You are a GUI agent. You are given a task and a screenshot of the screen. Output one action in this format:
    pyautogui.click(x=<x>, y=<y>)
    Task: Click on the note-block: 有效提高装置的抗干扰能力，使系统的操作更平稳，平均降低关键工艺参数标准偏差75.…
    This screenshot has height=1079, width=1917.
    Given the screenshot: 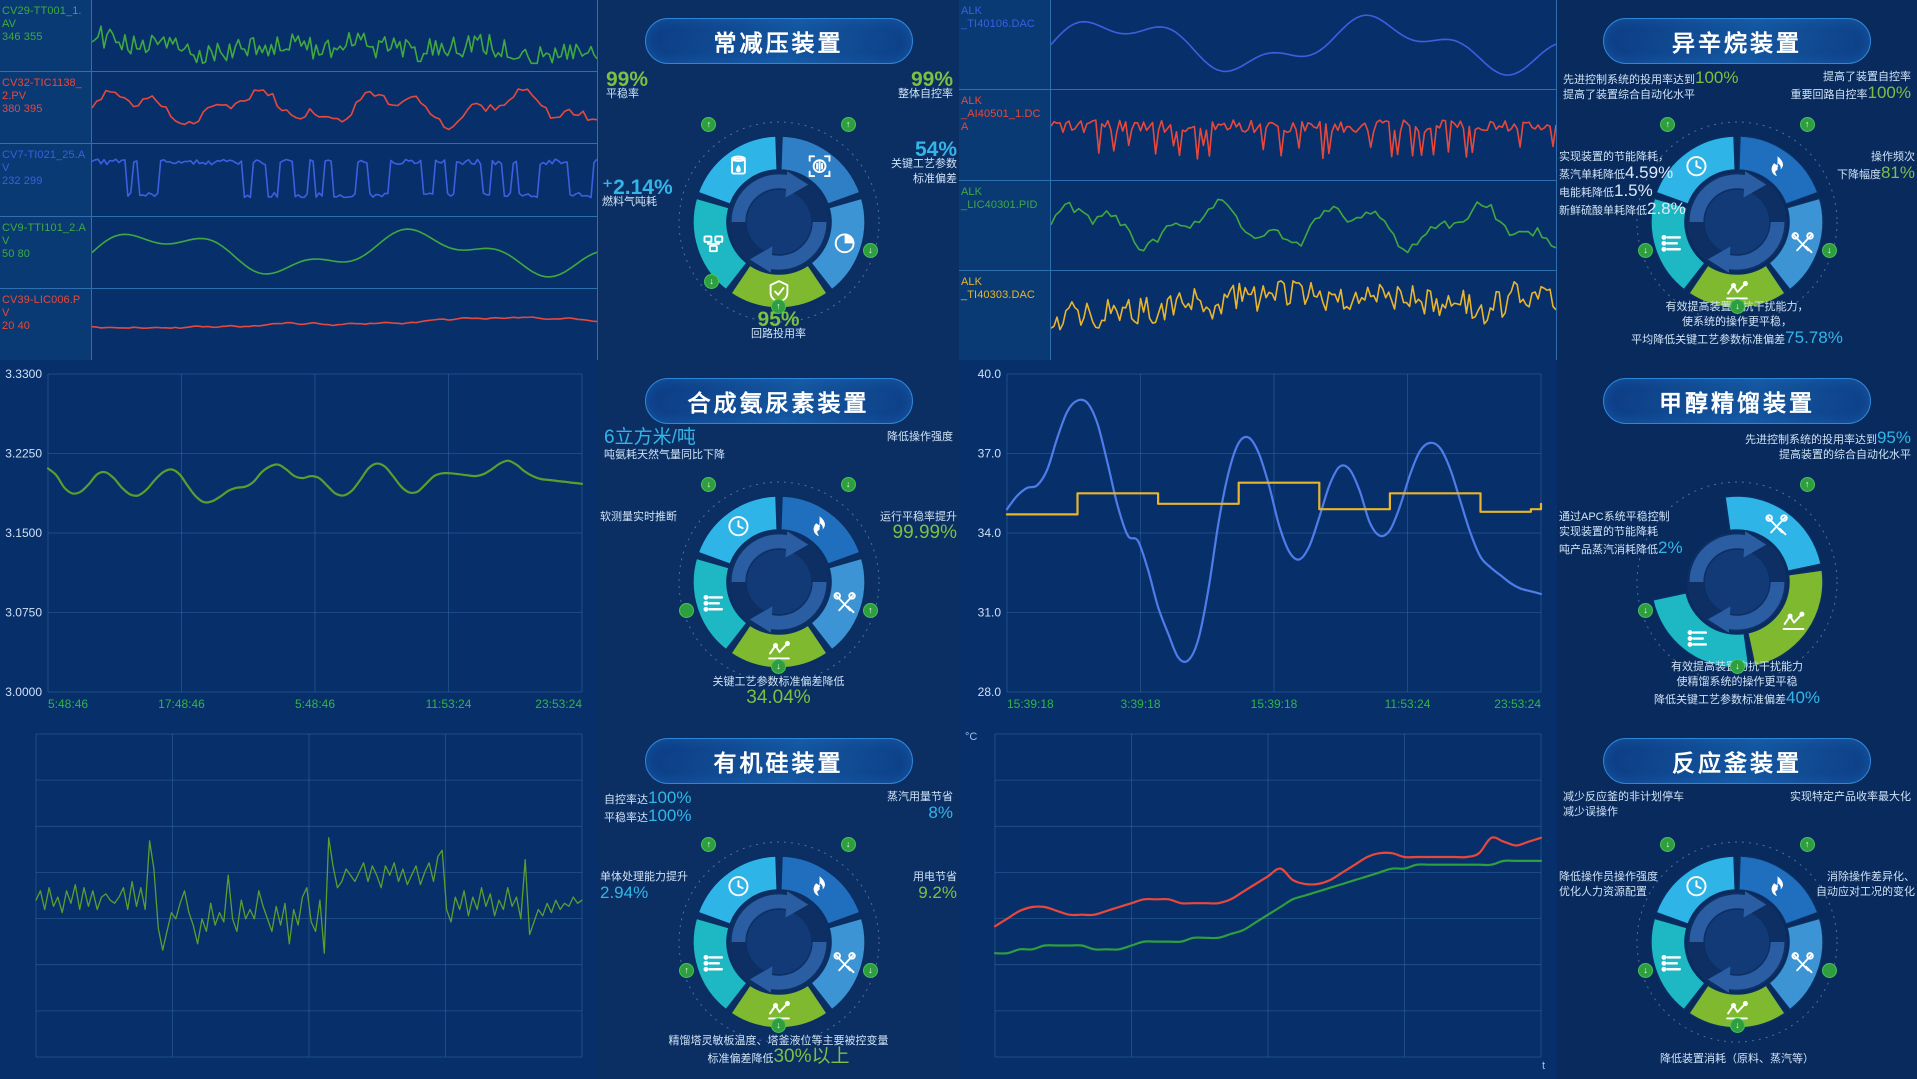 What is the action you would take?
    pyautogui.click(x=1737, y=324)
    